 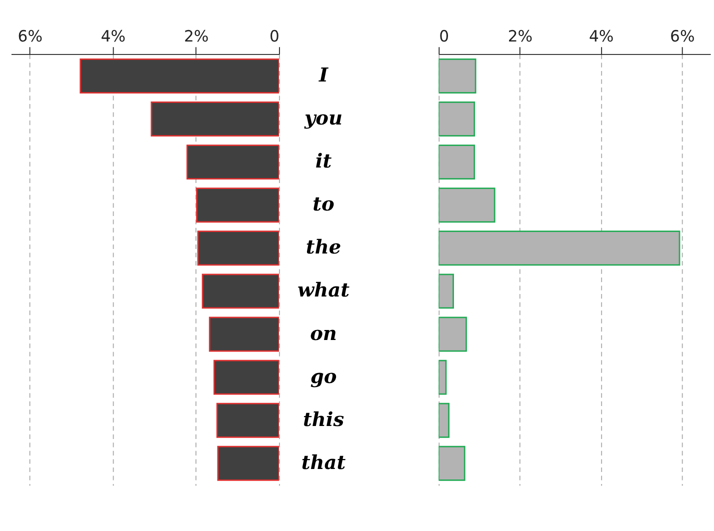 What do you see at coordinates (324, 290) in the screenshot?
I see `y-tick-label: what` at bounding box center [324, 290].